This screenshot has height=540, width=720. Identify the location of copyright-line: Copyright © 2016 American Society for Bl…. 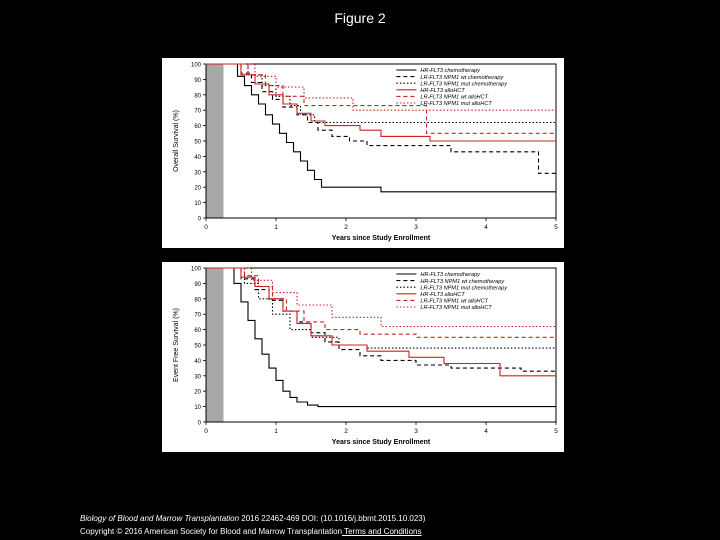
(250, 531).